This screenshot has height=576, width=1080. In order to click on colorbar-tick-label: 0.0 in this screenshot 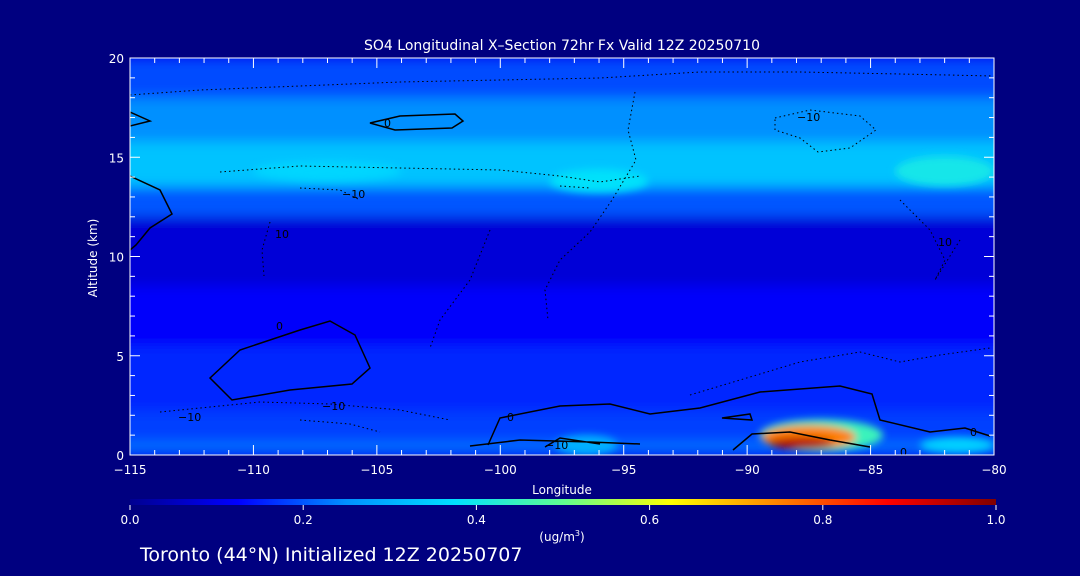, I will do `click(129, 520)`.